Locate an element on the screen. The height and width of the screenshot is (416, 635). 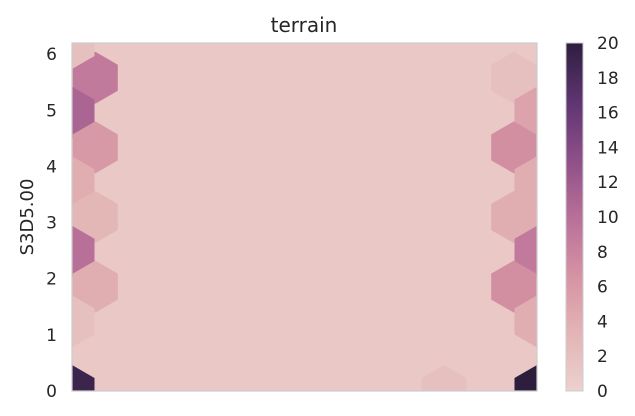
y-tick-label: 4 is located at coordinates (51, 167).